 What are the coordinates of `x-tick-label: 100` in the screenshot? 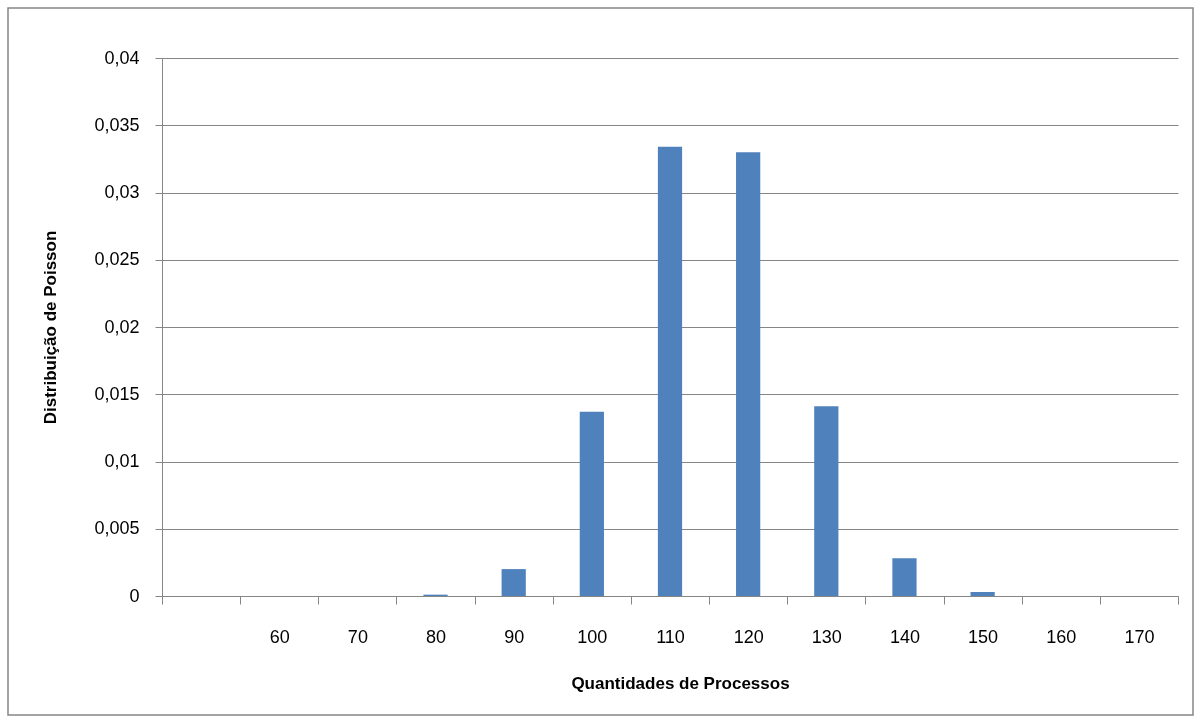 It's located at (592, 636).